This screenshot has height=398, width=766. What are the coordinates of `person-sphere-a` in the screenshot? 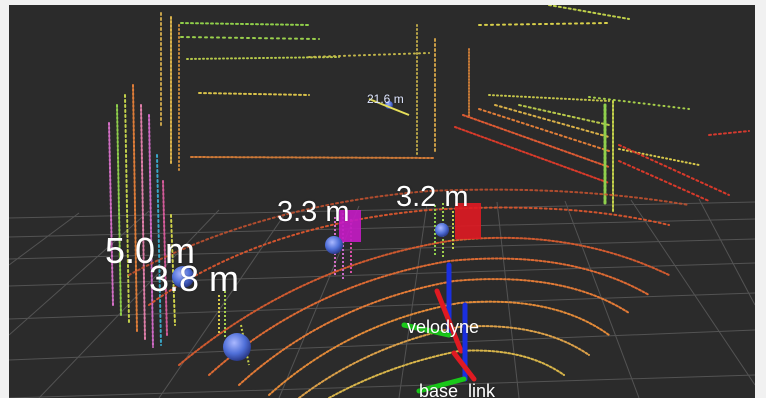 It's located at (237, 347).